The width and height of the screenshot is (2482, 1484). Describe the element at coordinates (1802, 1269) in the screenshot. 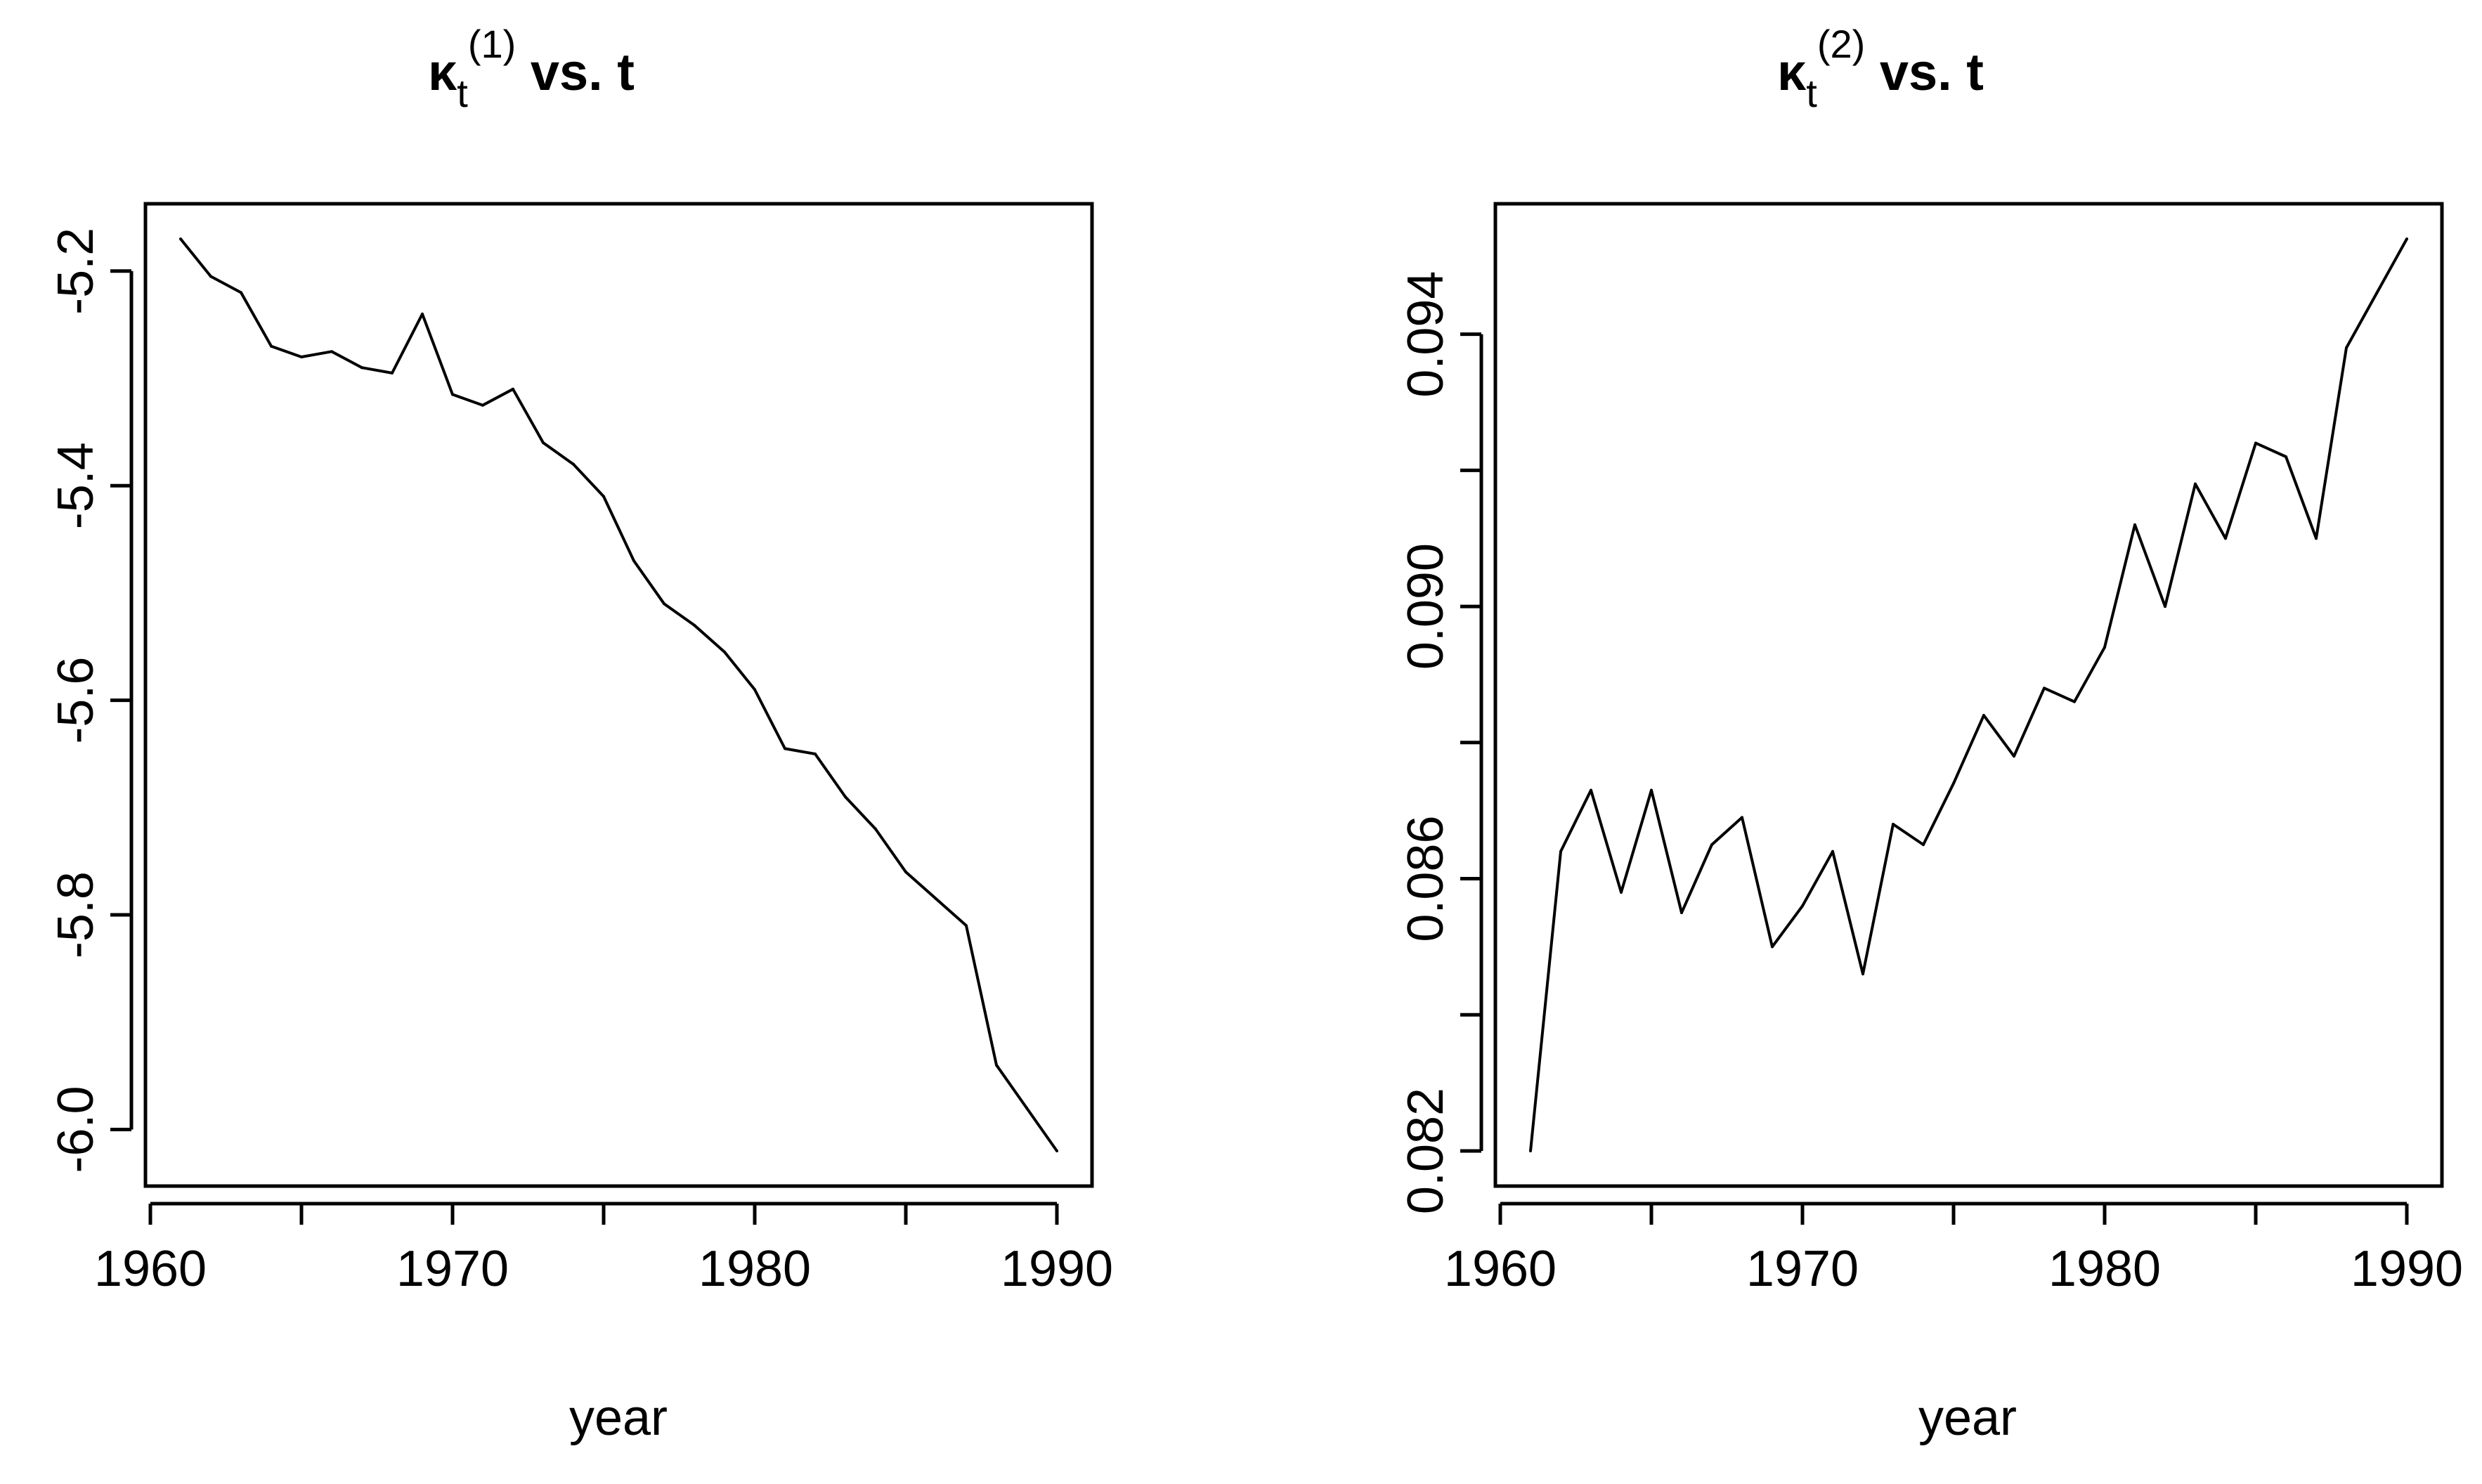

I see `panel-2-x-tick-label: 1970` at that location.